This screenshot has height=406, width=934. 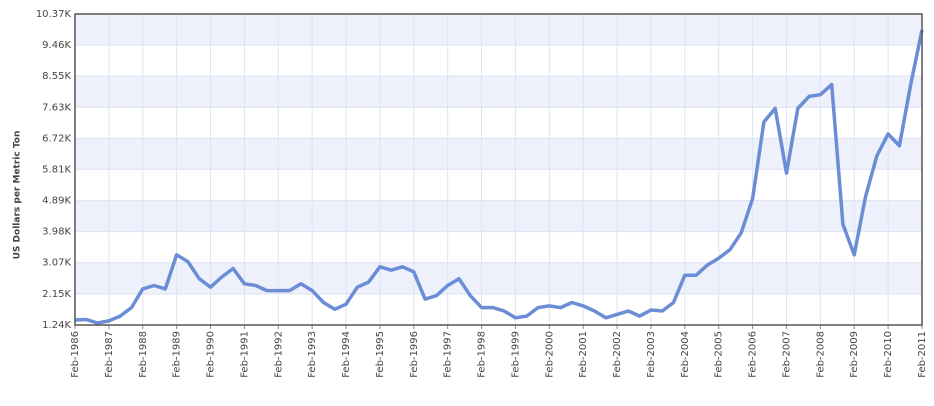 I want to click on x-tick-label: Feb-2000, so click(x=549, y=354).